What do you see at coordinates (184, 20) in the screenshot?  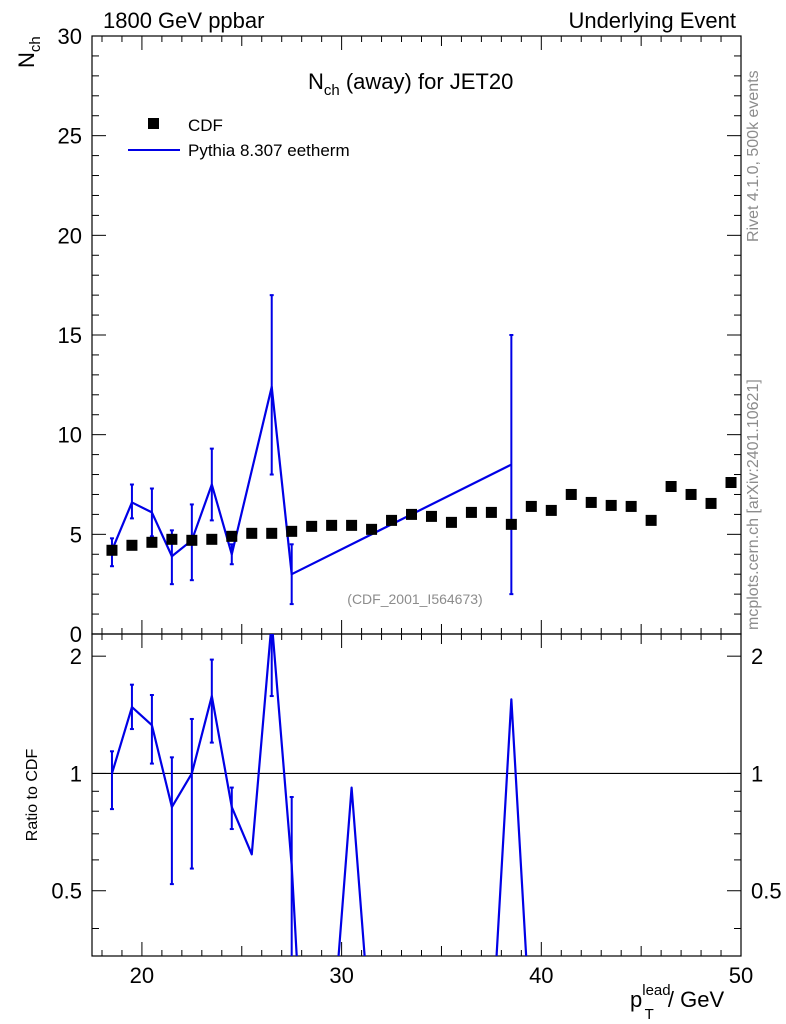 I see `header-left: 1800 GeV ppbar` at bounding box center [184, 20].